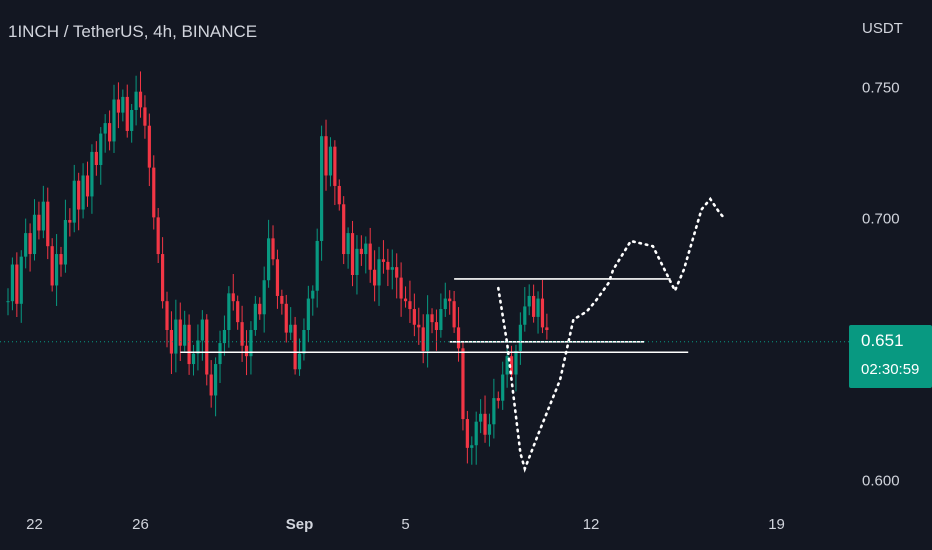  What do you see at coordinates (591, 524) in the screenshot?
I see `x-tick-label: 12` at bounding box center [591, 524].